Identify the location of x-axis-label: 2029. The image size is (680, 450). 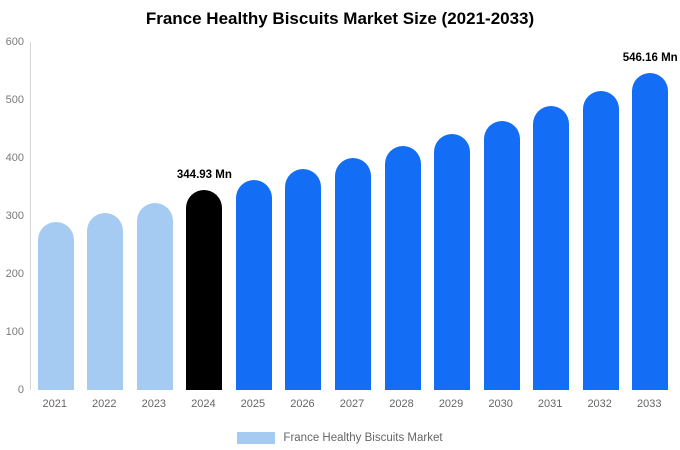
(451, 404).